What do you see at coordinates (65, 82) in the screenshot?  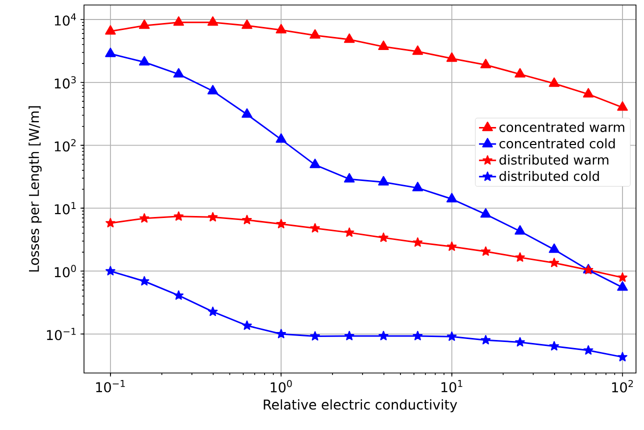 I see `y-tick-label: 10$^{3}$` at bounding box center [65, 82].